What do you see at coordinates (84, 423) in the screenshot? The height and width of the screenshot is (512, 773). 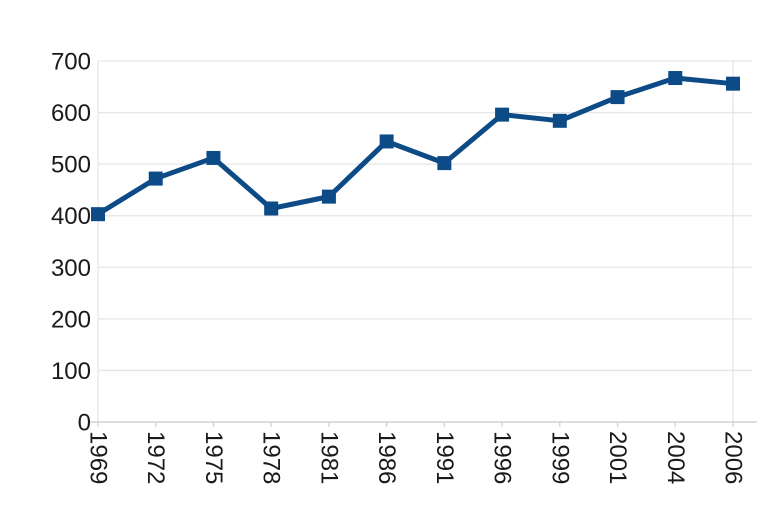 I see `y-tick-label: 0` at bounding box center [84, 423].